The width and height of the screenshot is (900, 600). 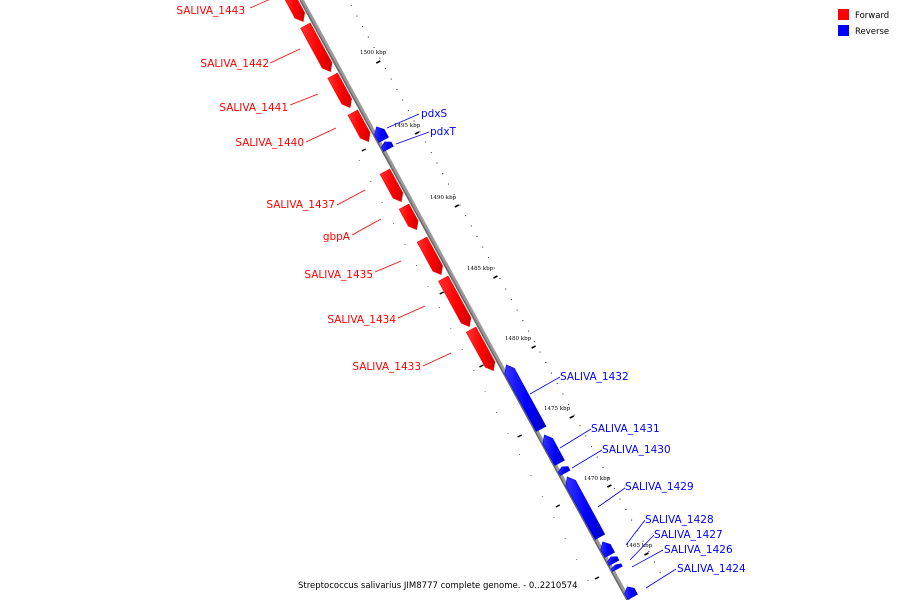 I want to click on gene-label: SALIVA_1432, so click(x=594, y=377).